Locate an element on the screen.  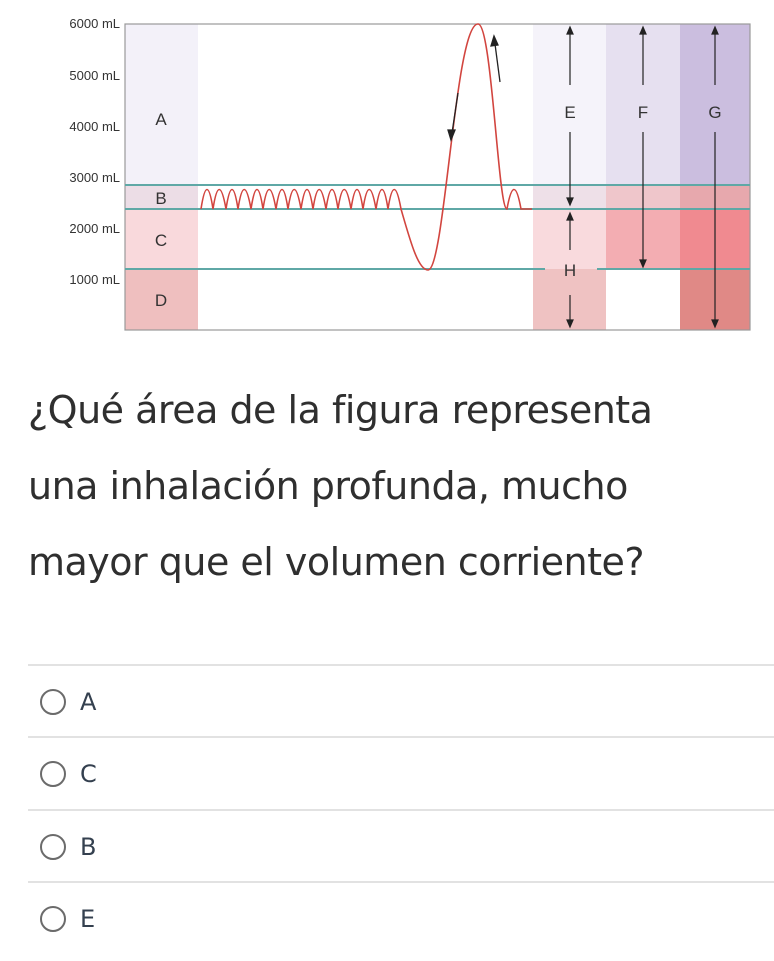
y-axis-label: 1000 mL is located at coordinates (94, 279).